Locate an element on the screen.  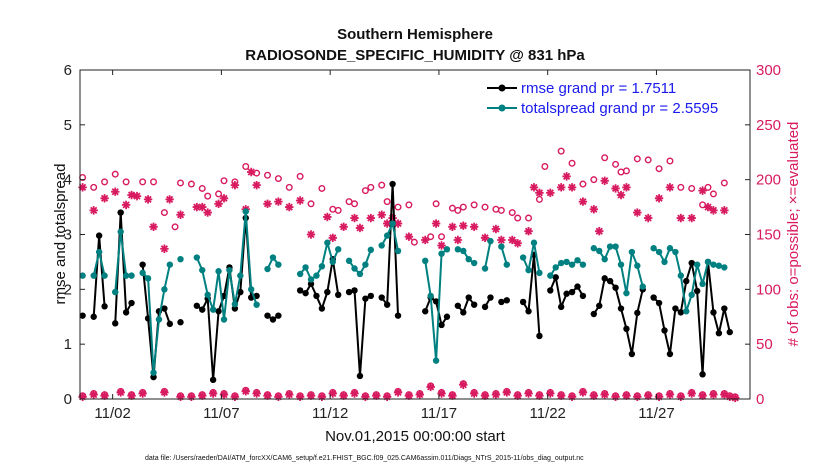
y-right-tick-label: 250 is located at coordinates (768, 125).